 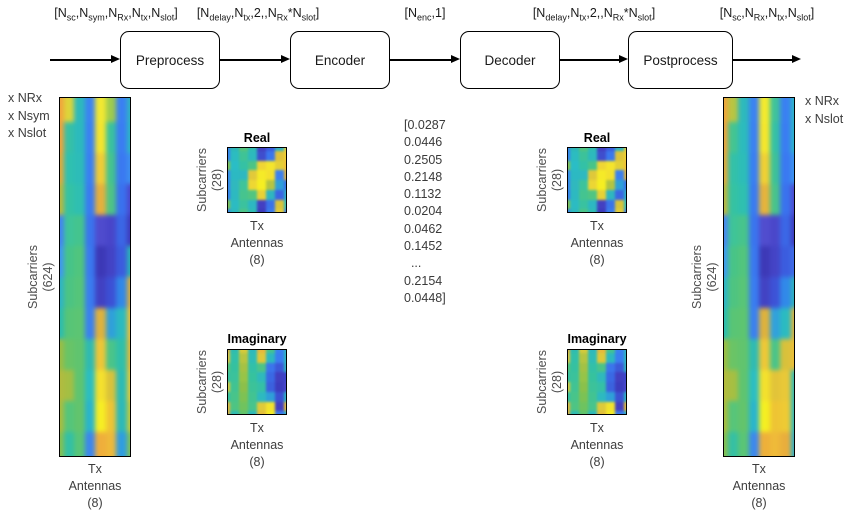 What do you see at coordinates (421, 60) in the screenshot?
I see `arrow-line-enc-dec` at bounding box center [421, 60].